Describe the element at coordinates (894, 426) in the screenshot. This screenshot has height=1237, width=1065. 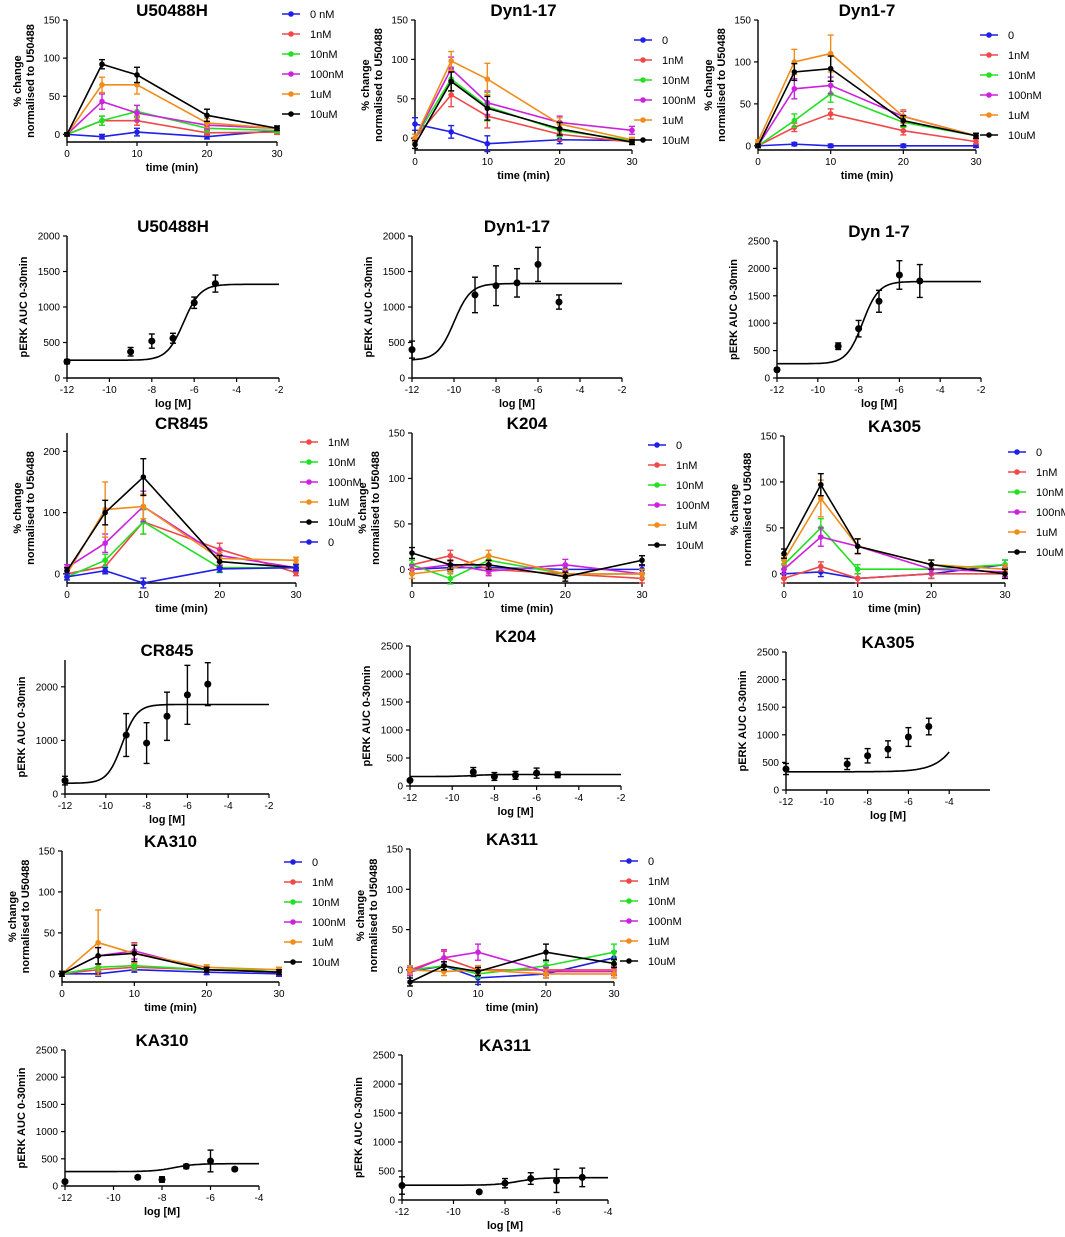
I see `chart-title: KA305` at that location.